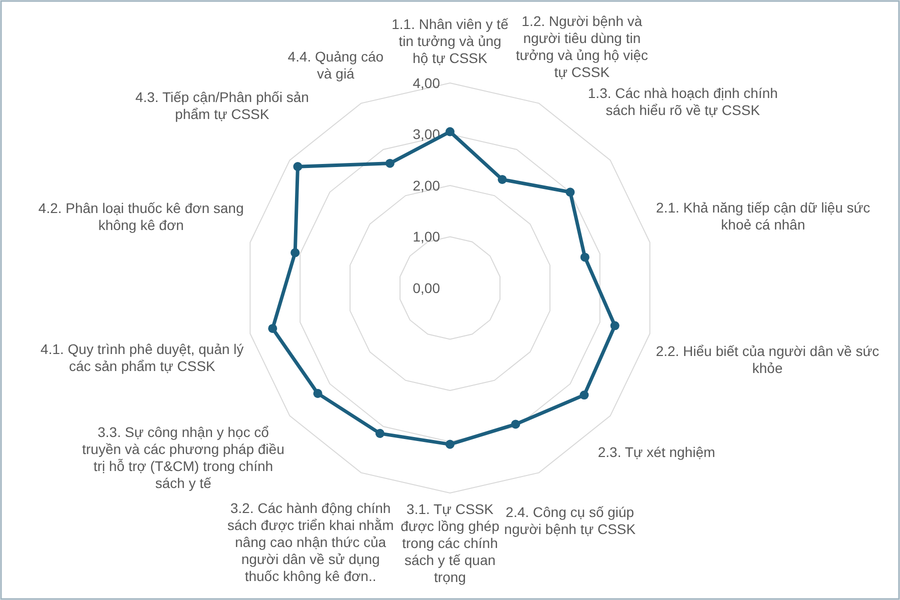  I want to click on y-tick-label: 0,00, so click(426, 288).